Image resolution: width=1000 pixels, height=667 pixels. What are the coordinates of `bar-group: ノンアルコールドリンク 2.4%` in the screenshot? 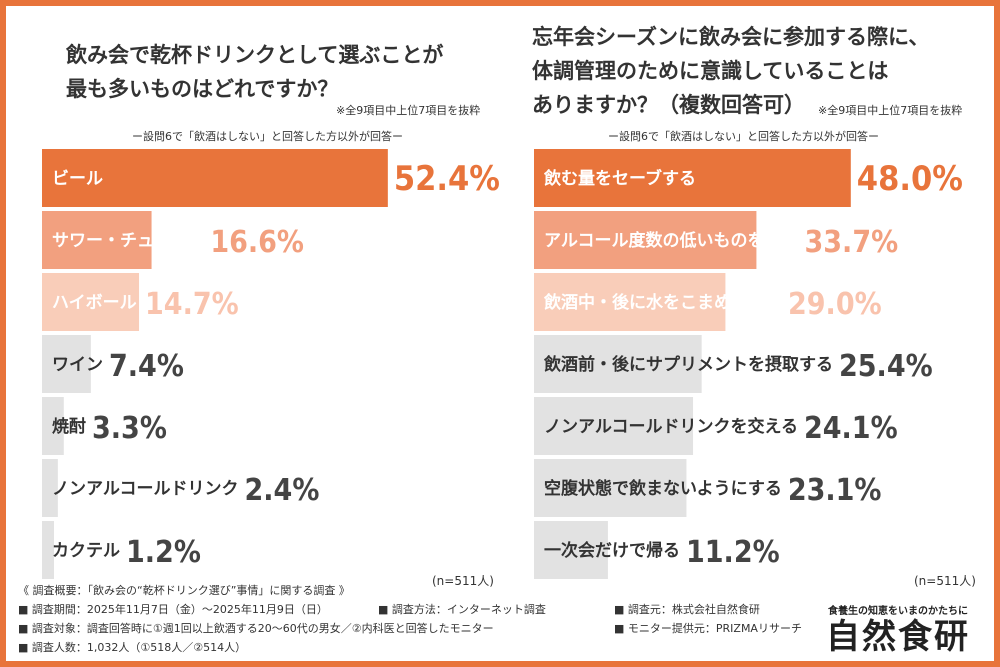 It's located at (180, 488).